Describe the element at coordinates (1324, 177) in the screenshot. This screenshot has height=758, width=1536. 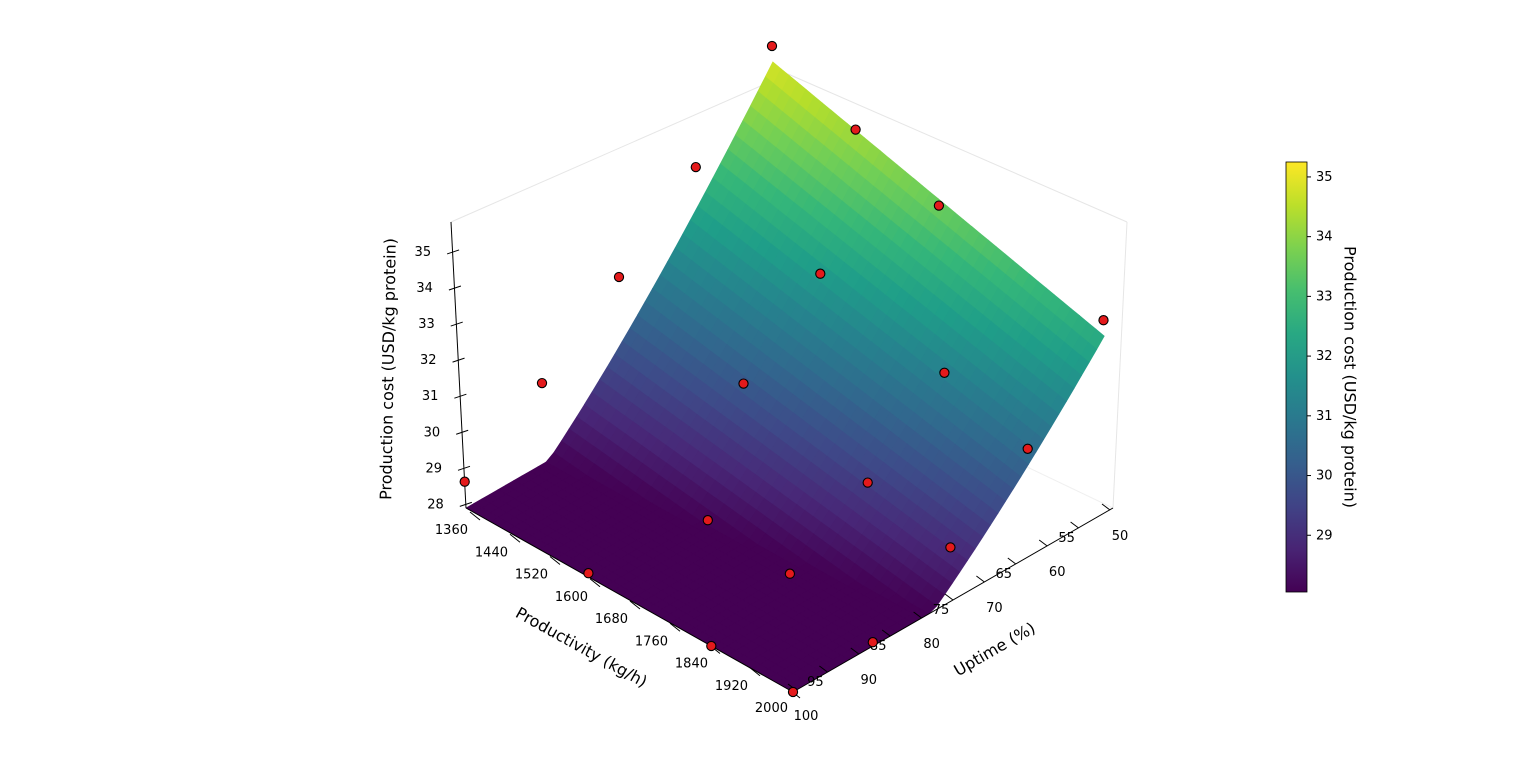
I see `colorbar-tick-label: 35` at that location.